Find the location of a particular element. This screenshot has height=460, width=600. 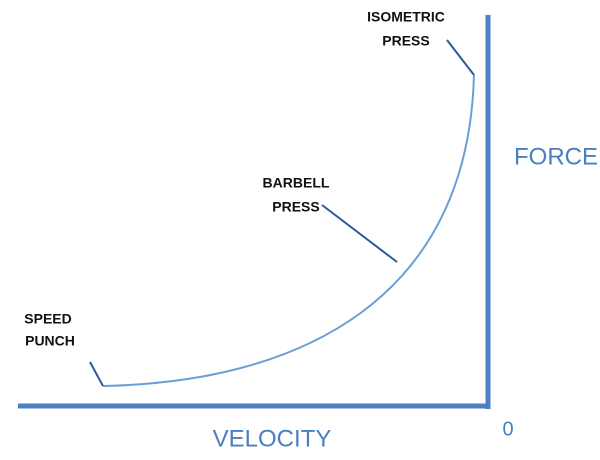

annotation-text: SPEED is located at coordinates (47, 319).